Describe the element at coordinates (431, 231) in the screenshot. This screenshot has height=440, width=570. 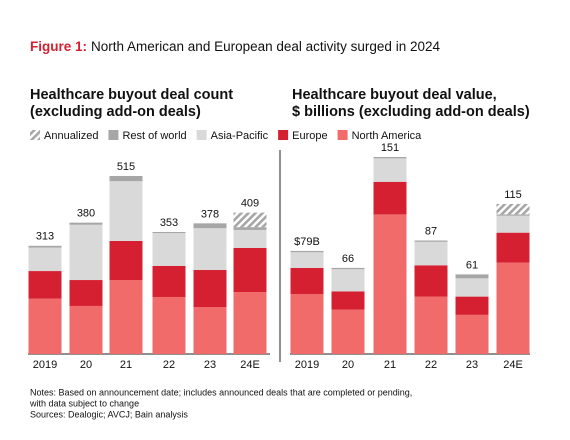
I see `total-label: 87` at that location.